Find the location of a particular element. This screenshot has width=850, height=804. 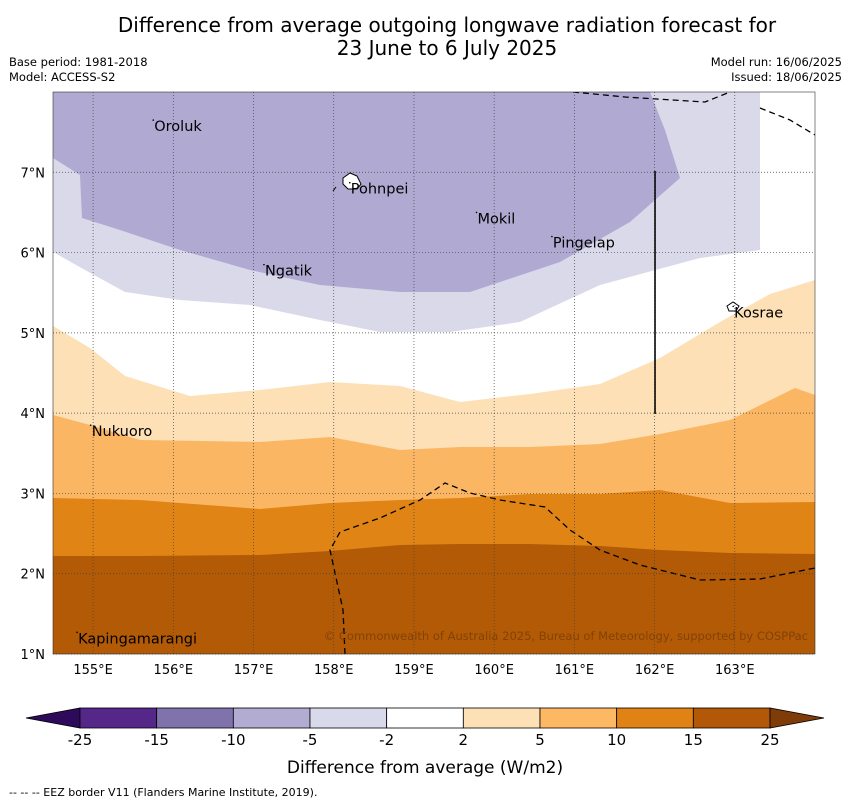

place-label: Nukuoro is located at coordinates (122, 432).